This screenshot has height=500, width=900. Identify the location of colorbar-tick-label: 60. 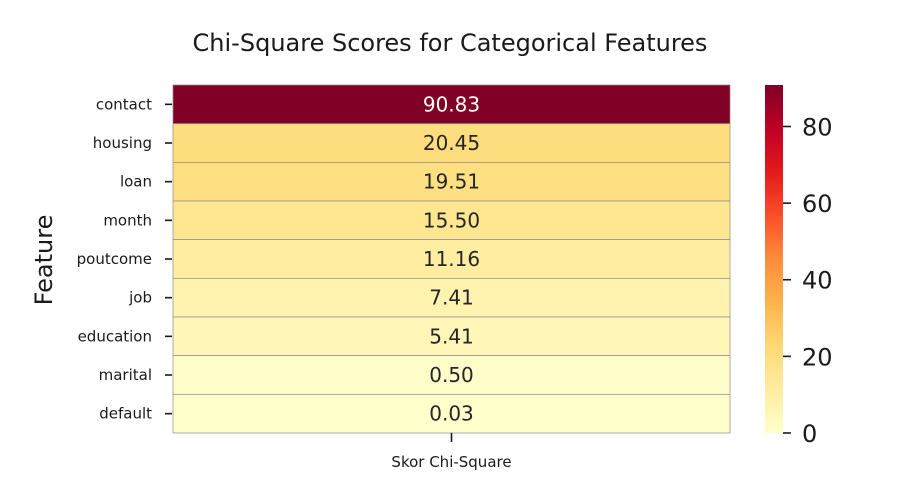
(817, 204).